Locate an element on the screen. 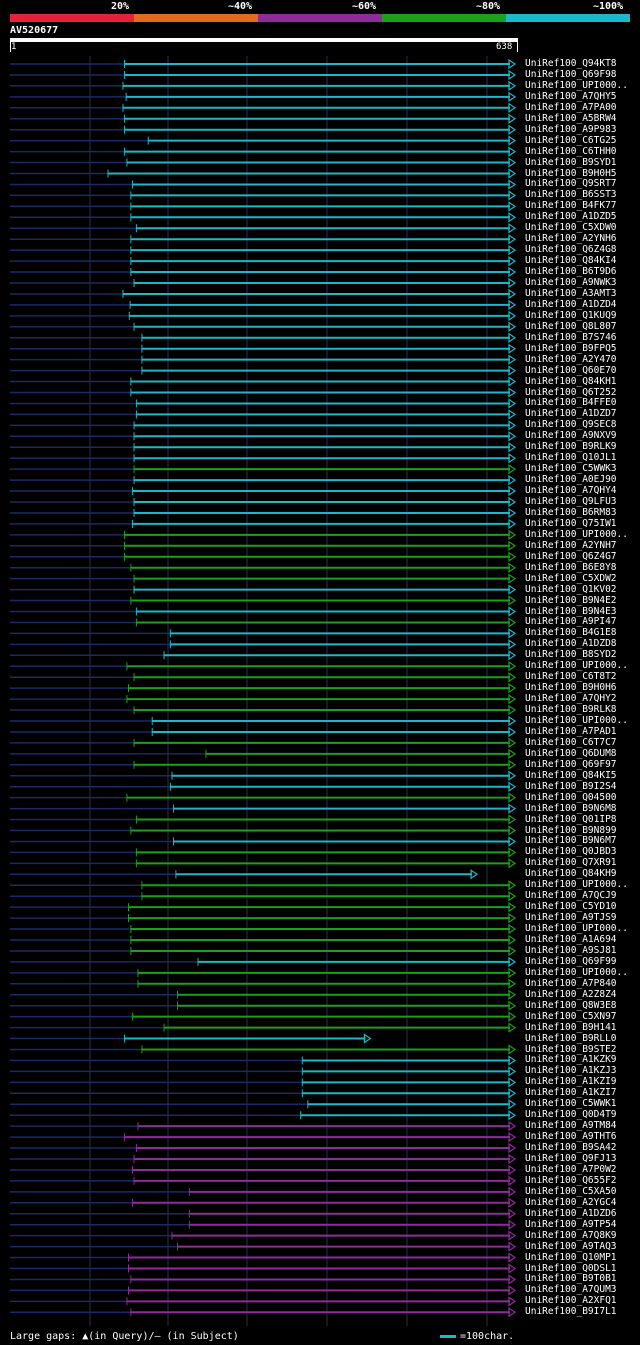 The height and width of the screenshot is (1345, 640). hit-label: UniRef100_Q8L807 is located at coordinates (571, 326).